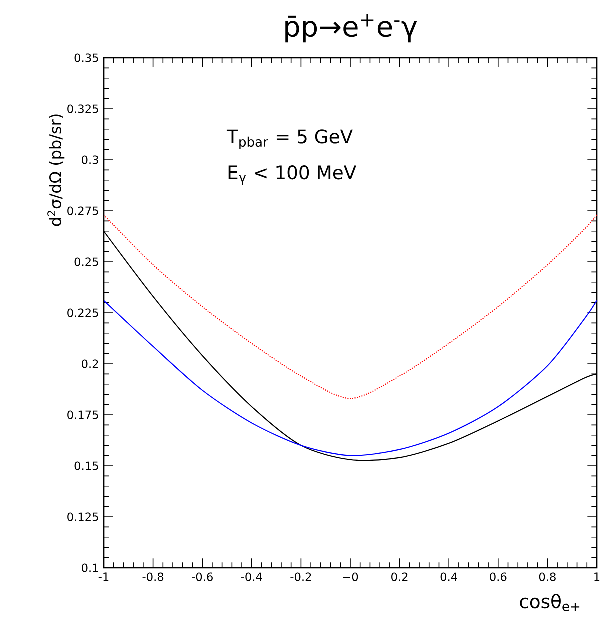  Describe the element at coordinates (83, 109) in the screenshot. I see `y-tick-label: 0.325` at that location.